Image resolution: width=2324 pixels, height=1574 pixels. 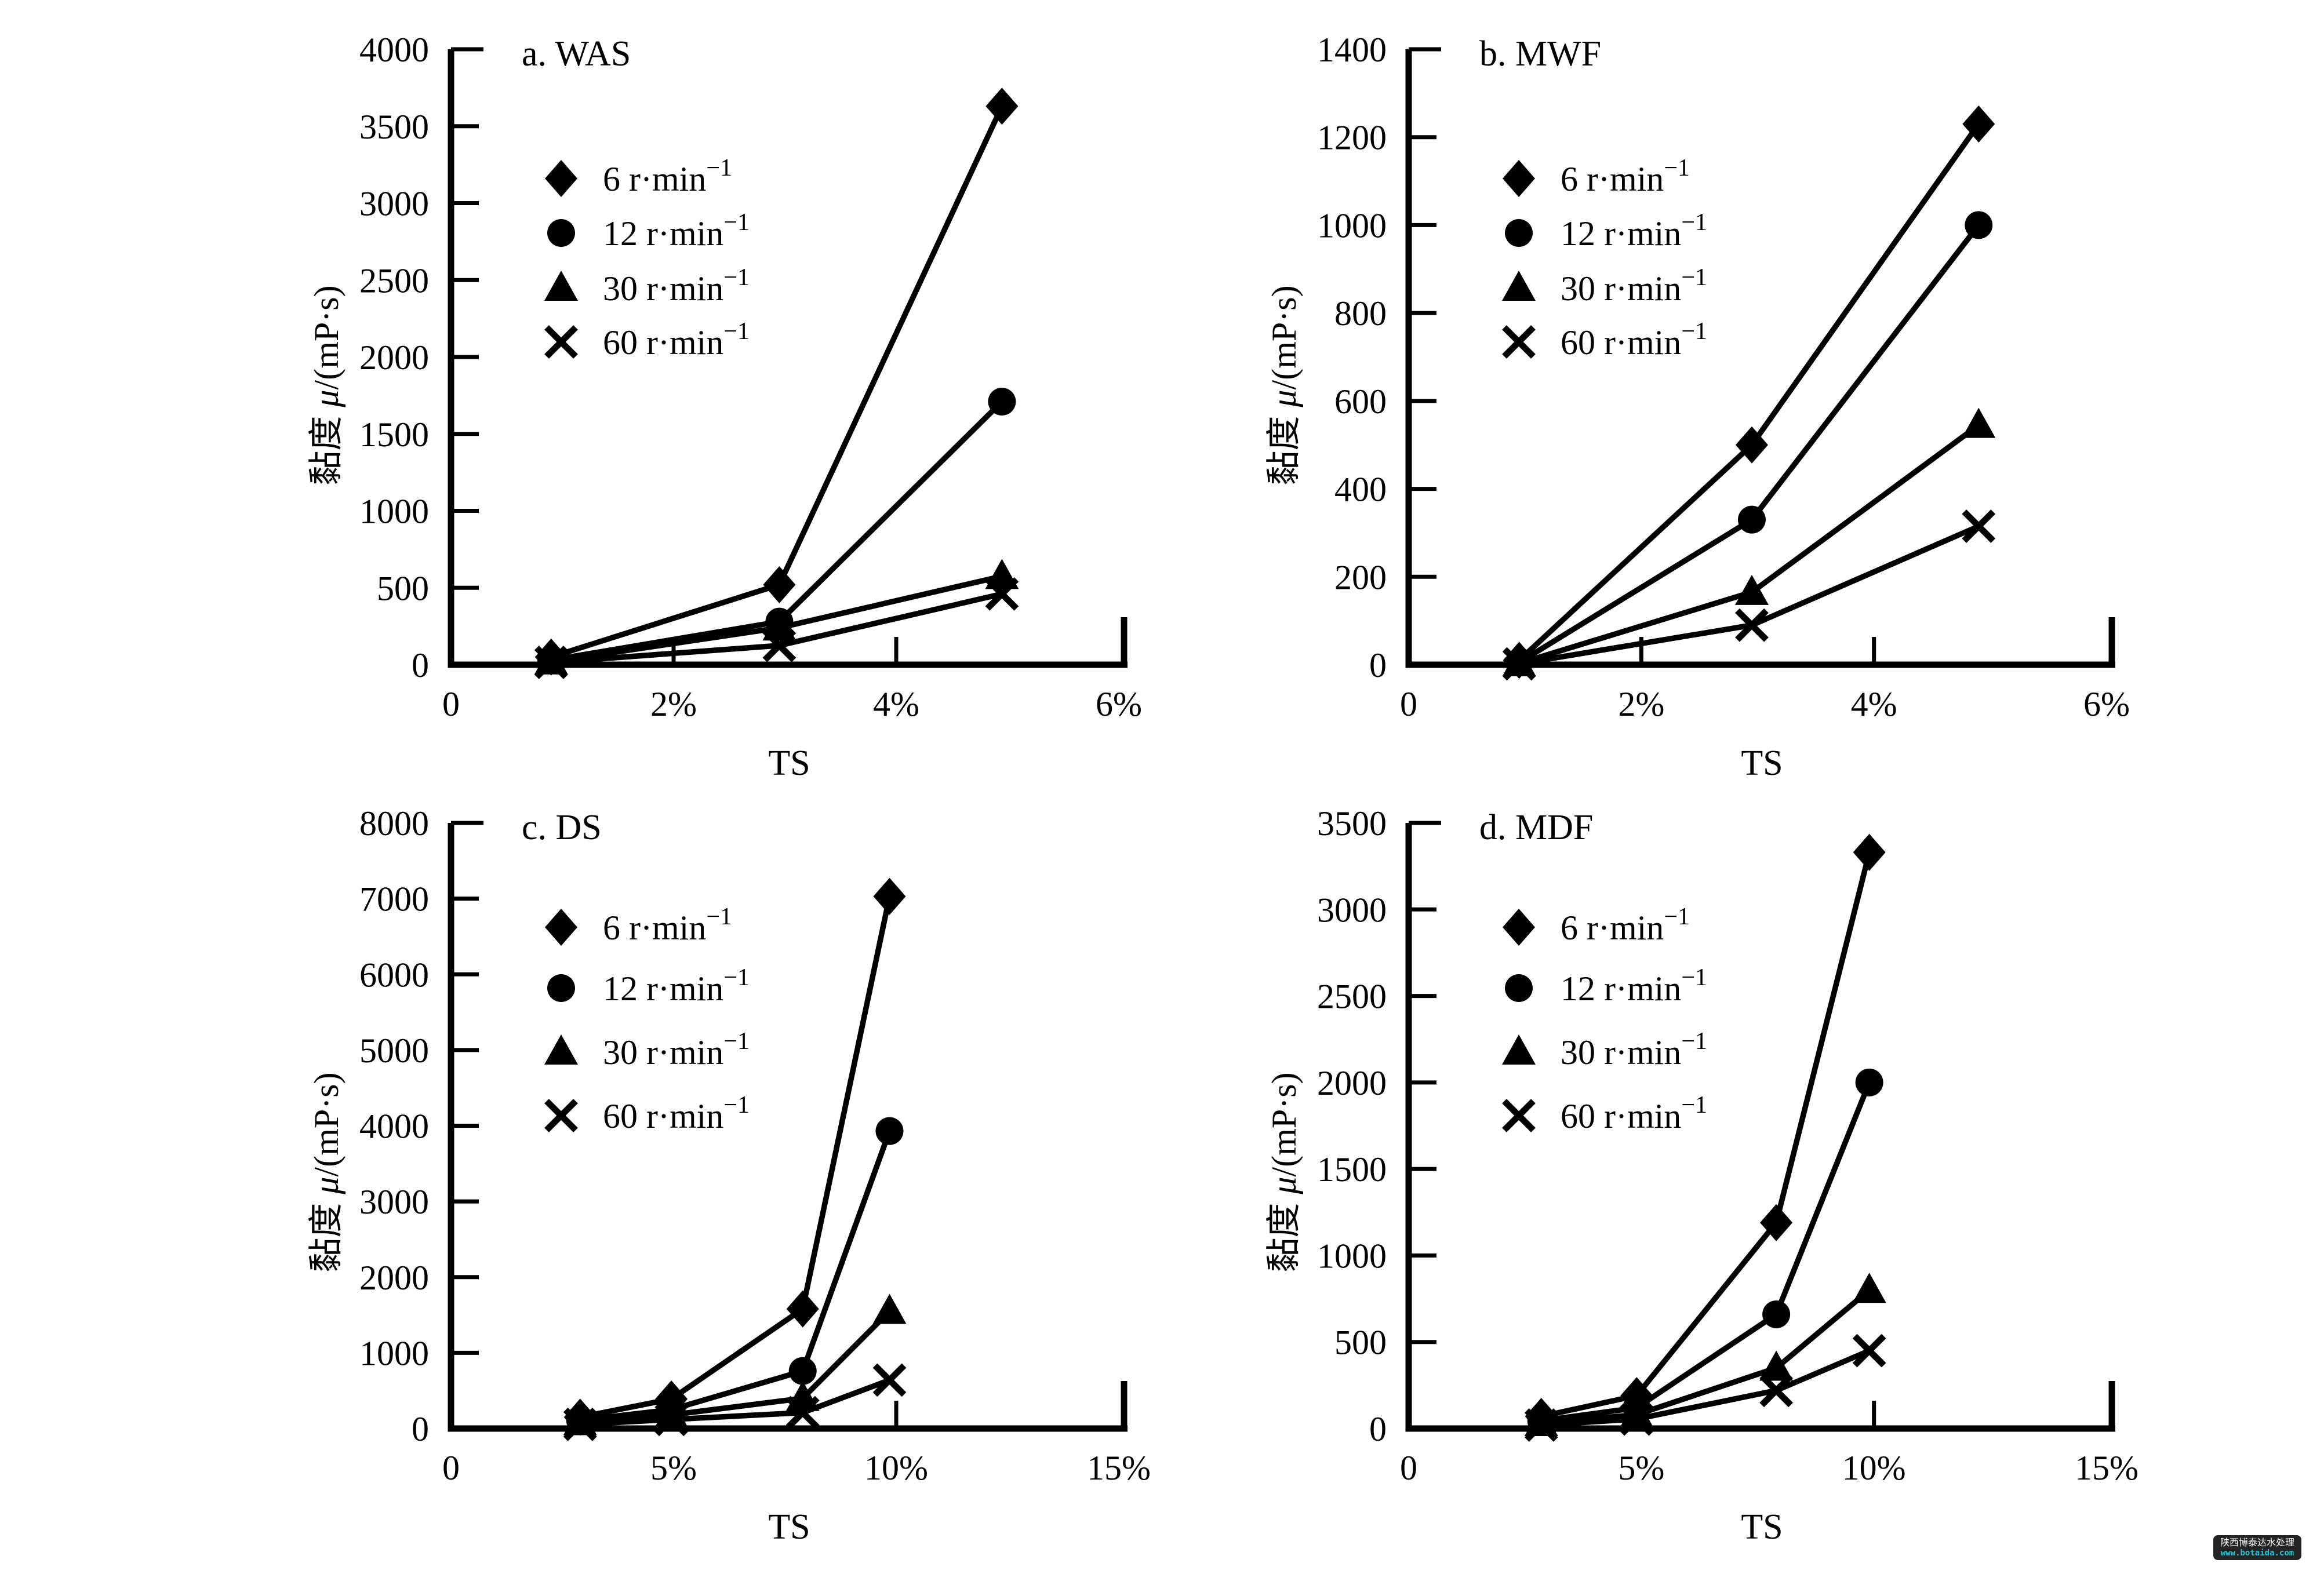 I want to click on y-tick-label: 5000, so click(x=394, y=1051).